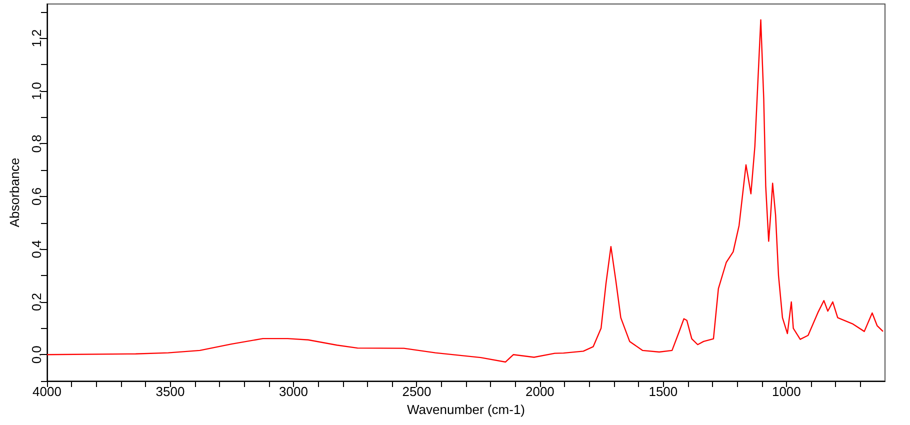  What do you see at coordinates (417, 391) in the screenshot?
I see `x-tick-label: 2500` at bounding box center [417, 391].